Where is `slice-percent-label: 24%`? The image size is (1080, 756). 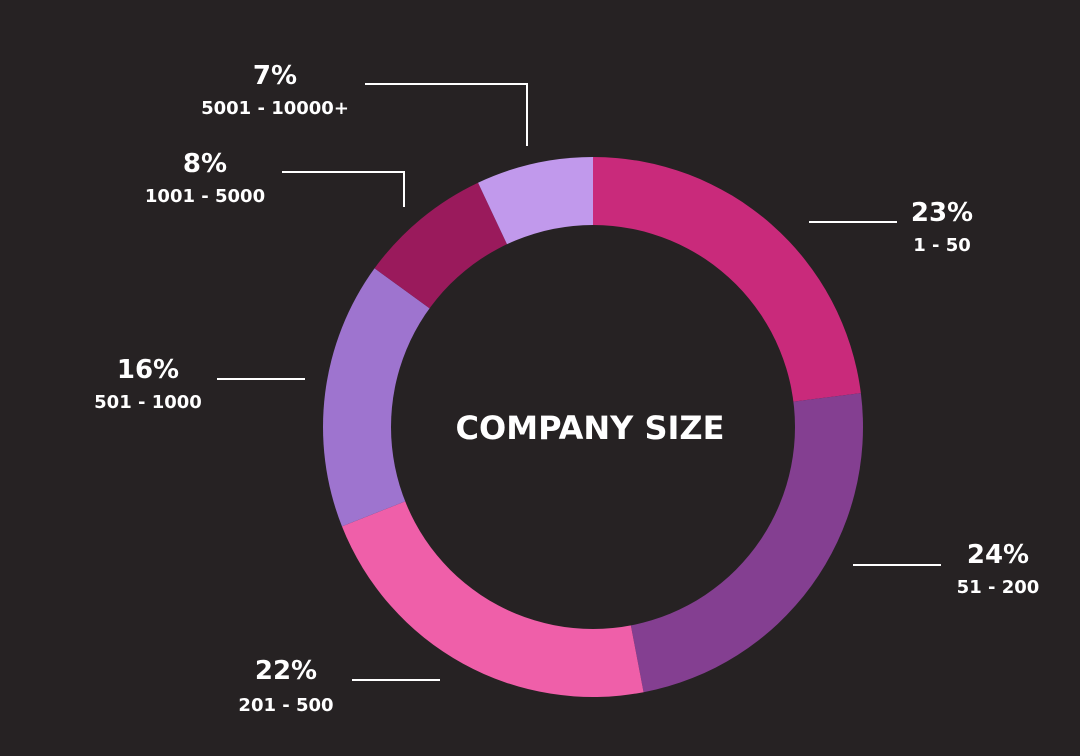 slice-percent-label: 24% is located at coordinates (998, 555).